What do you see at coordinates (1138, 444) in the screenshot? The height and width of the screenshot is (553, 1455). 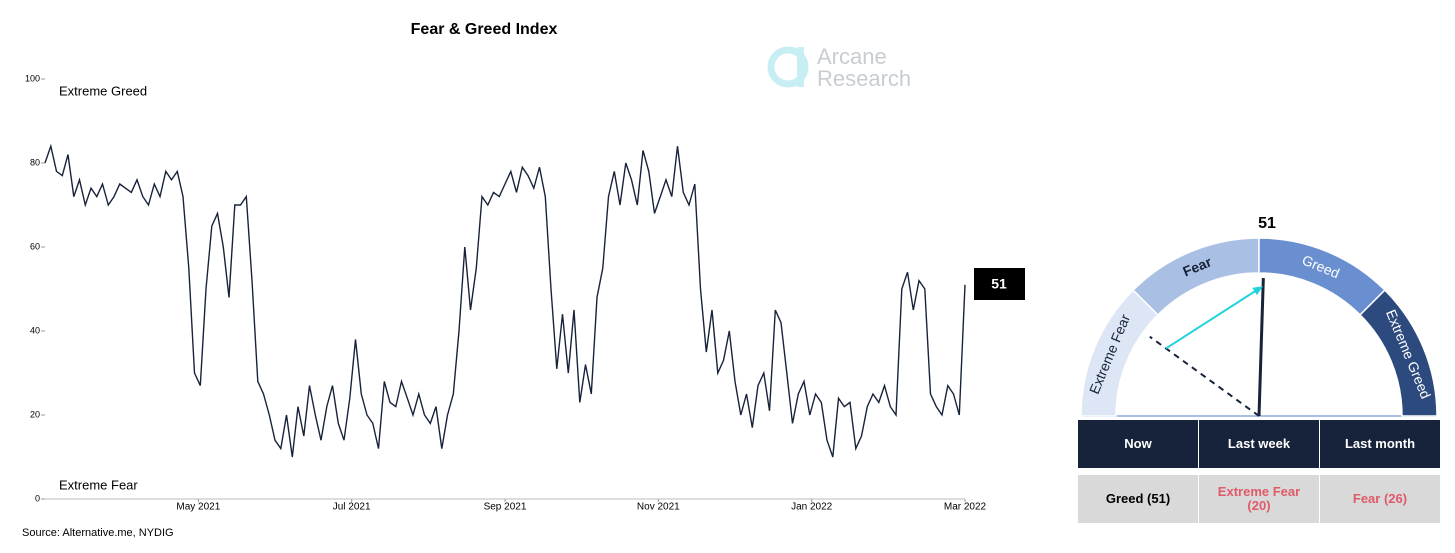 I see `table-cell: Now` at bounding box center [1138, 444].